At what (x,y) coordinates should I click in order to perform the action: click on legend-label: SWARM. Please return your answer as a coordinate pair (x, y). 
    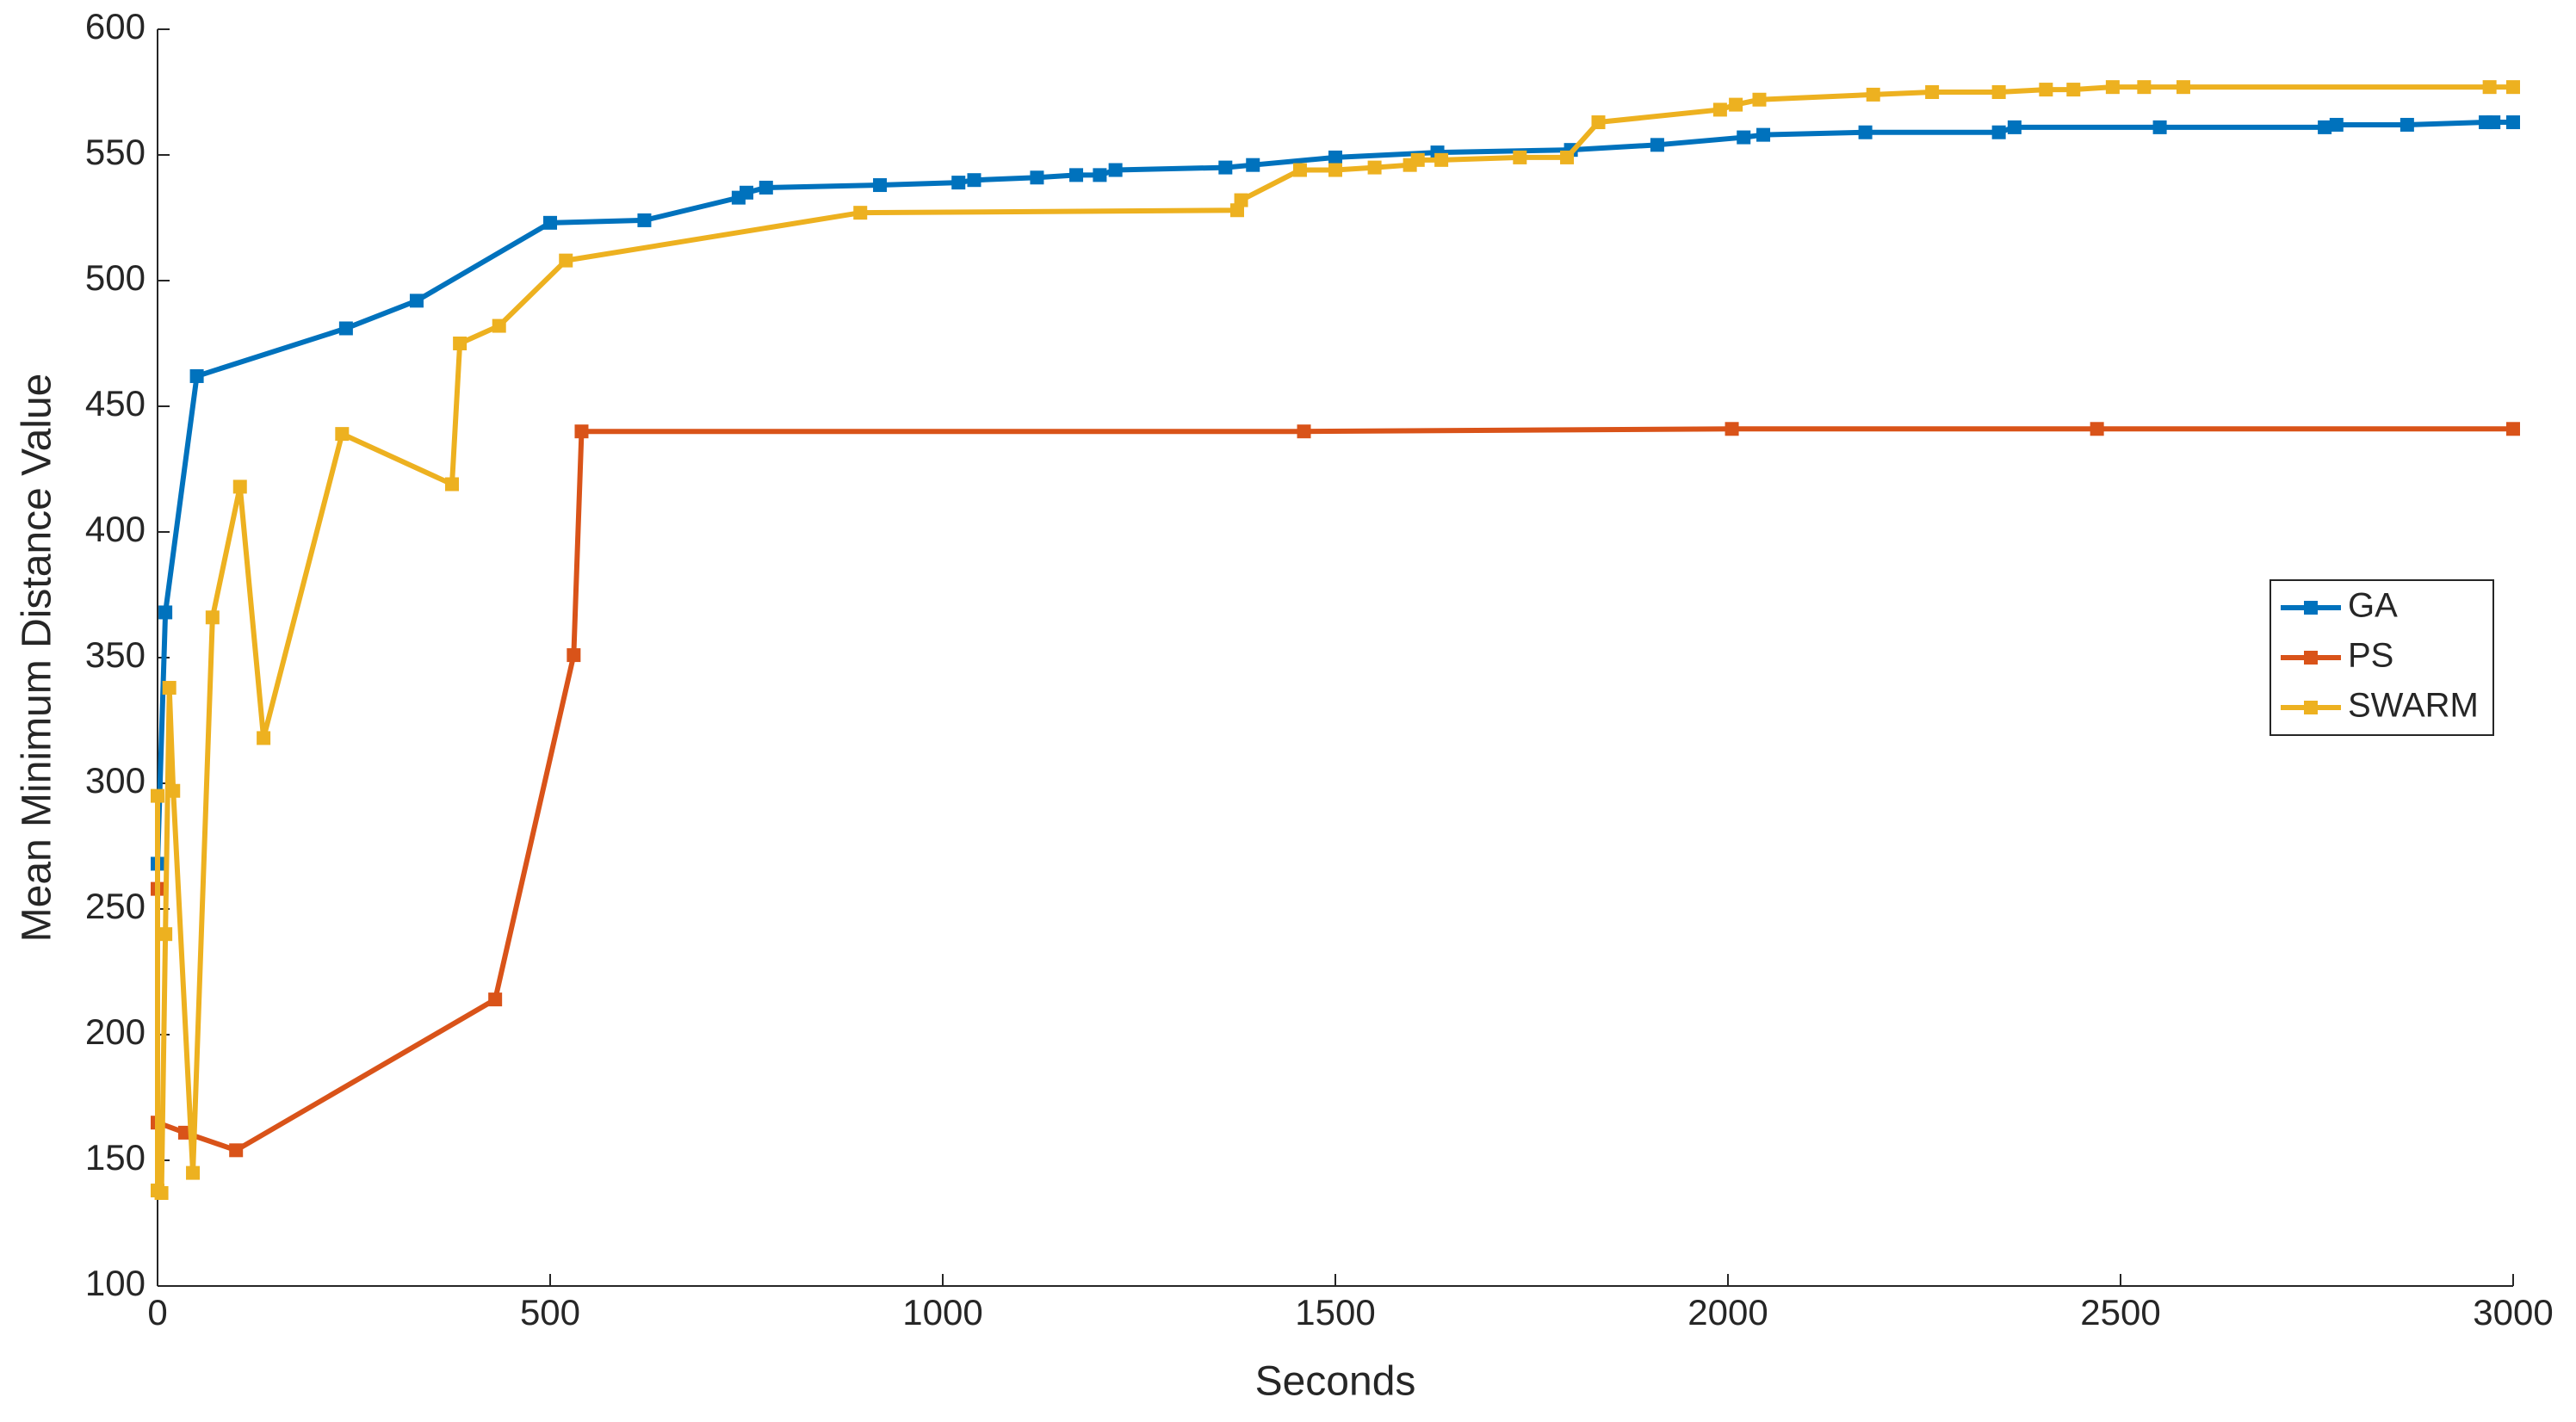
    Looking at the image, I should click on (2413, 706).